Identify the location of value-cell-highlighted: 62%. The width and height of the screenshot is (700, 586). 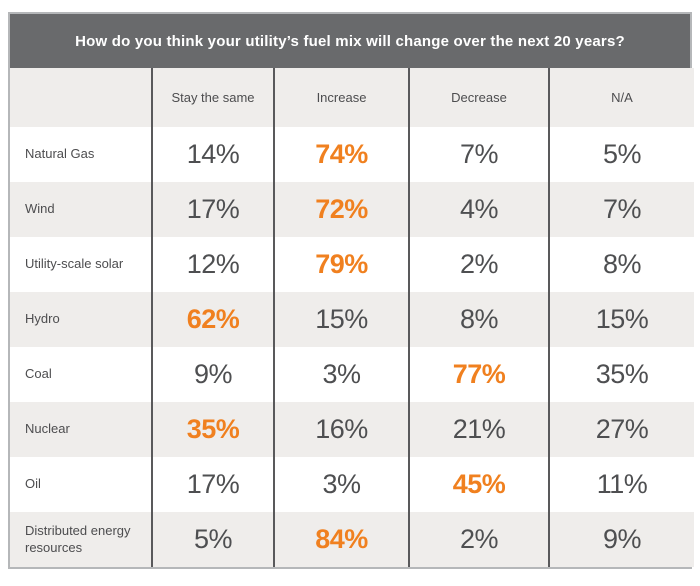
(212, 319).